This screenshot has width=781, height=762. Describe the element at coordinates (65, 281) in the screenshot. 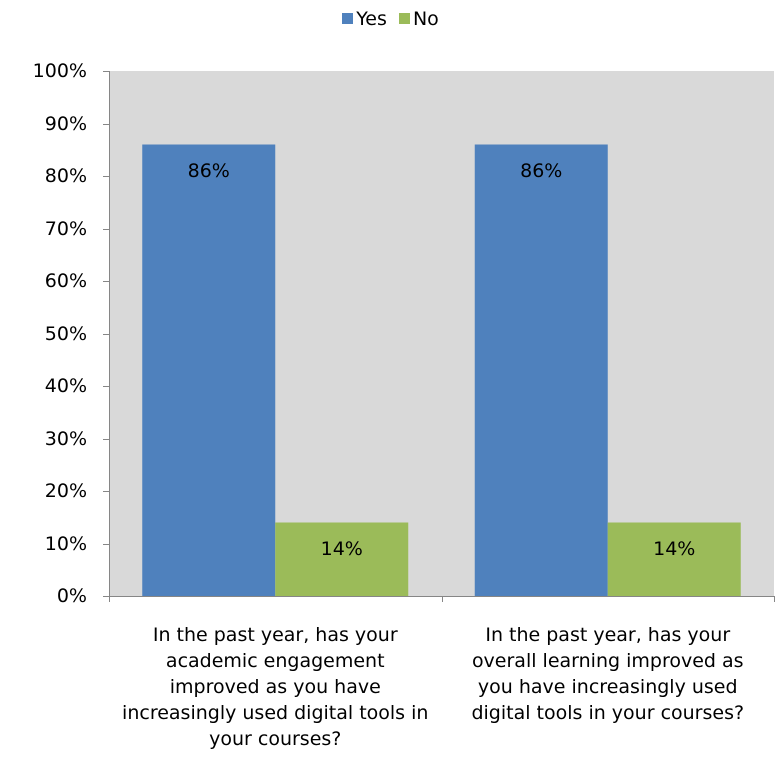

I see `y-tick-label: 60%` at that location.